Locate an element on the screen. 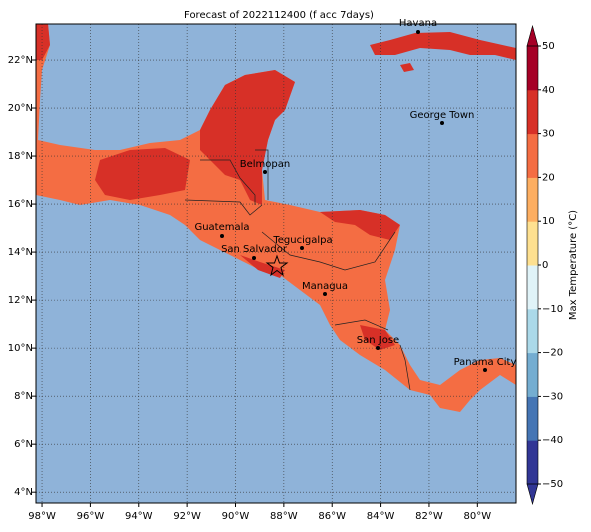 Image resolution: width=591 pixels, height=532 pixels. star-marker is located at coordinates (277, 265).